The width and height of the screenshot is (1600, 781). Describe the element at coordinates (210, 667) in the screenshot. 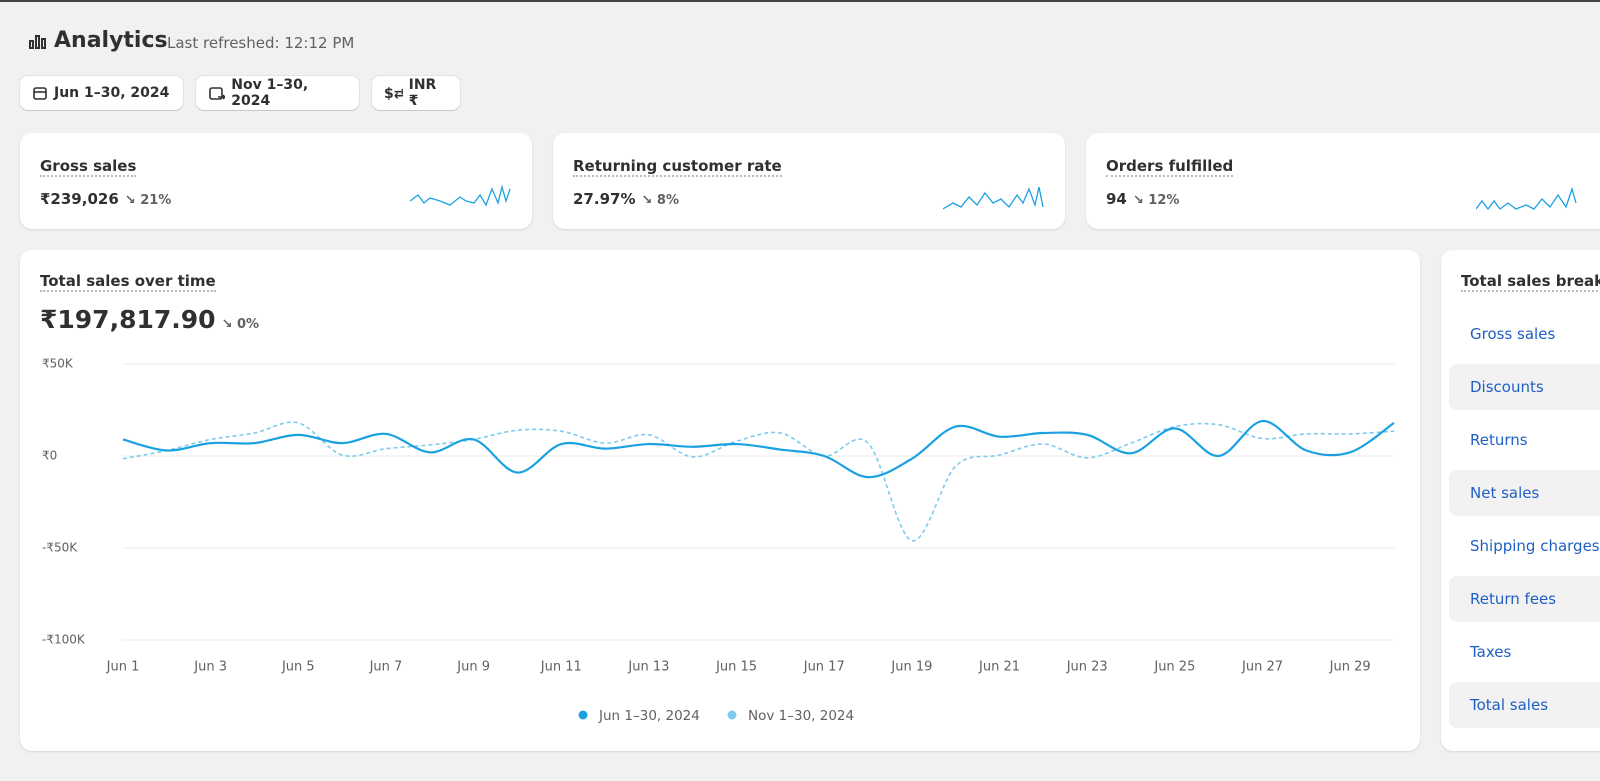

I see `x-tick-label: Jun 3` at that location.